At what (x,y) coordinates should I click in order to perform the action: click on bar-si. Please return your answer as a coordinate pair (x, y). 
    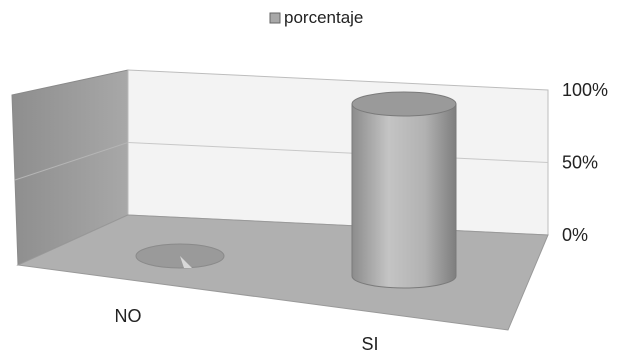
    Looking at the image, I should click on (404, 190).